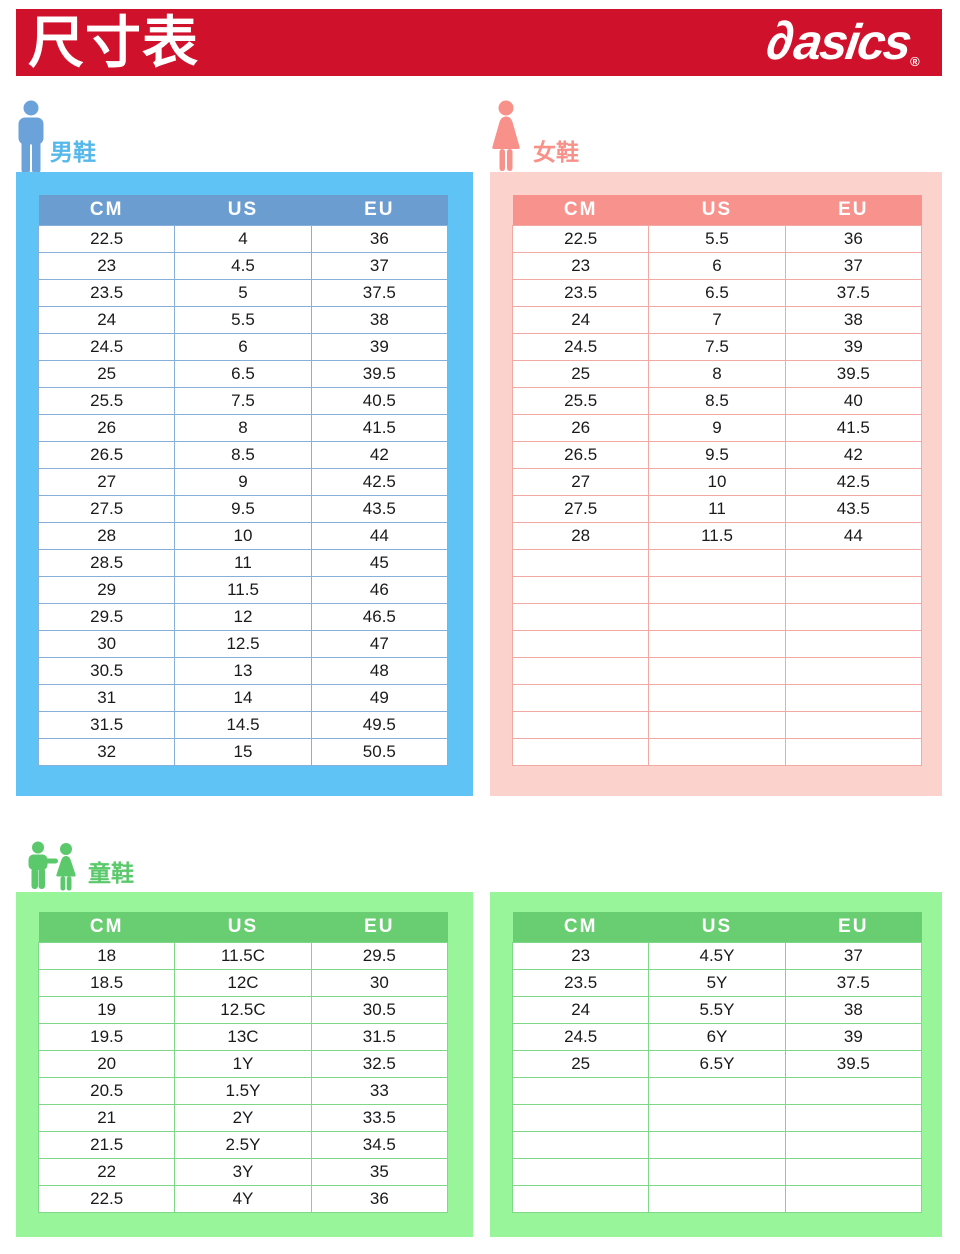 This screenshot has height=1254, width=960. Describe the element at coordinates (243, 1010) in the screenshot. I see `table-row: 19 12.5C 30.5` at that location.